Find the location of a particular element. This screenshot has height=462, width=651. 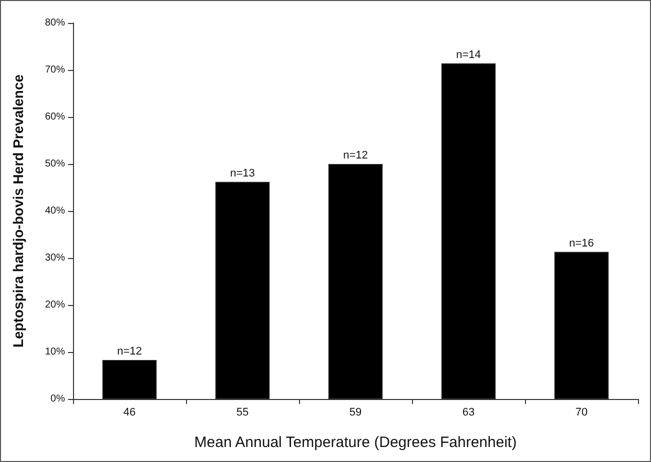

annotation: n=14 is located at coordinates (468, 54).